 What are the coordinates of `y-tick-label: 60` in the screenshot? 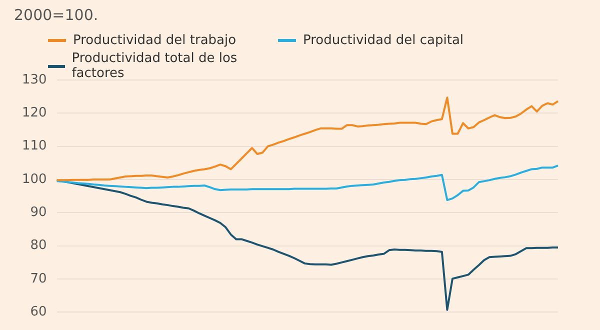 It's located at (38, 312).